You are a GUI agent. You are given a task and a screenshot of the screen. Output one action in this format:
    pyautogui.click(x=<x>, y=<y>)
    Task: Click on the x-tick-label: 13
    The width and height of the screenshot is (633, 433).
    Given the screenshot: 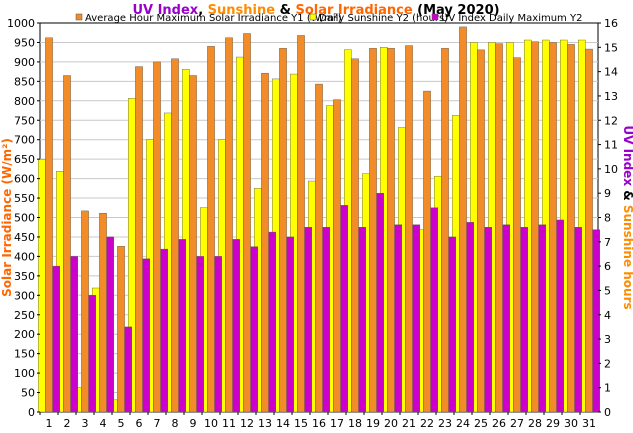 What is the action you would take?
    pyautogui.click(x=265, y=423)
    